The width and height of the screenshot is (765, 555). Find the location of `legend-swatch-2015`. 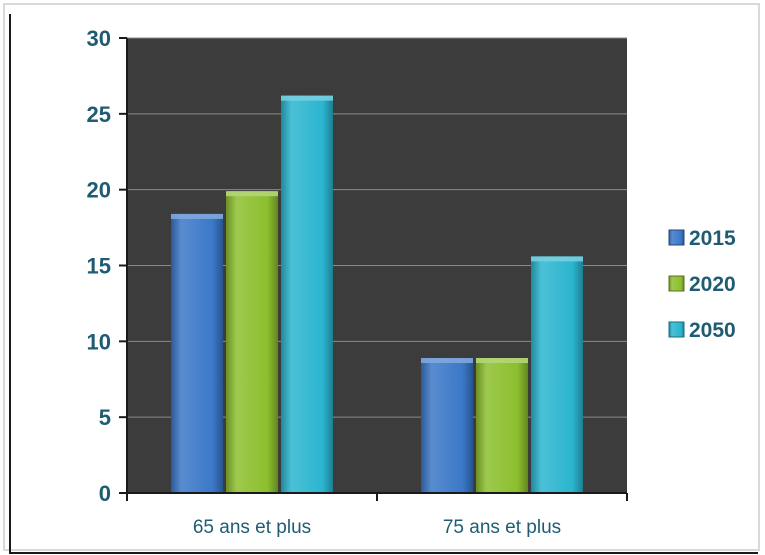

legend-swatch-2015 is located at coordinates (676, 237).